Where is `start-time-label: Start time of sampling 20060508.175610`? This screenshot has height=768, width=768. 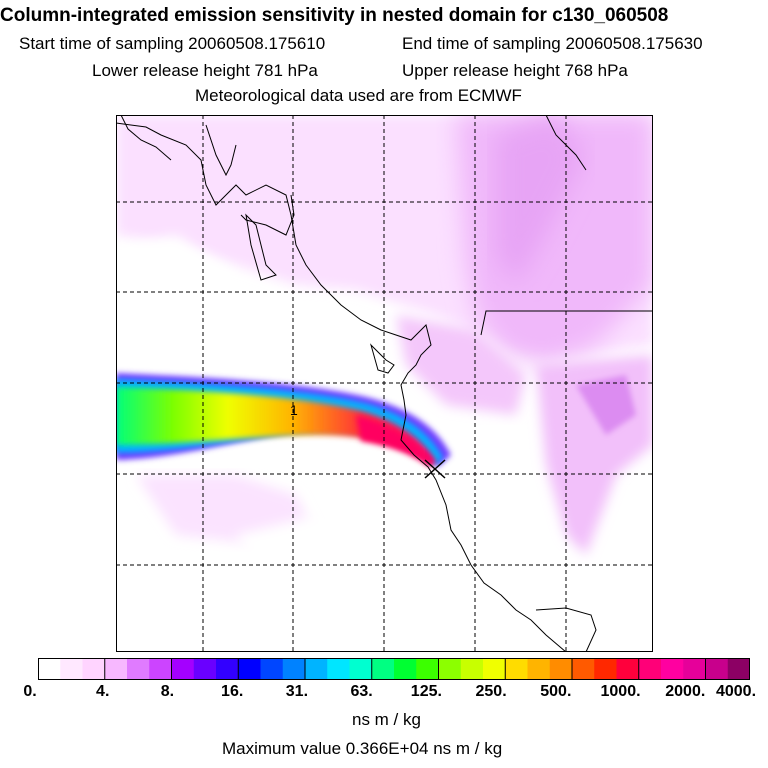 start-time-label: Start time of sampling 20060508.175610 is located at coordinates (172, 43).